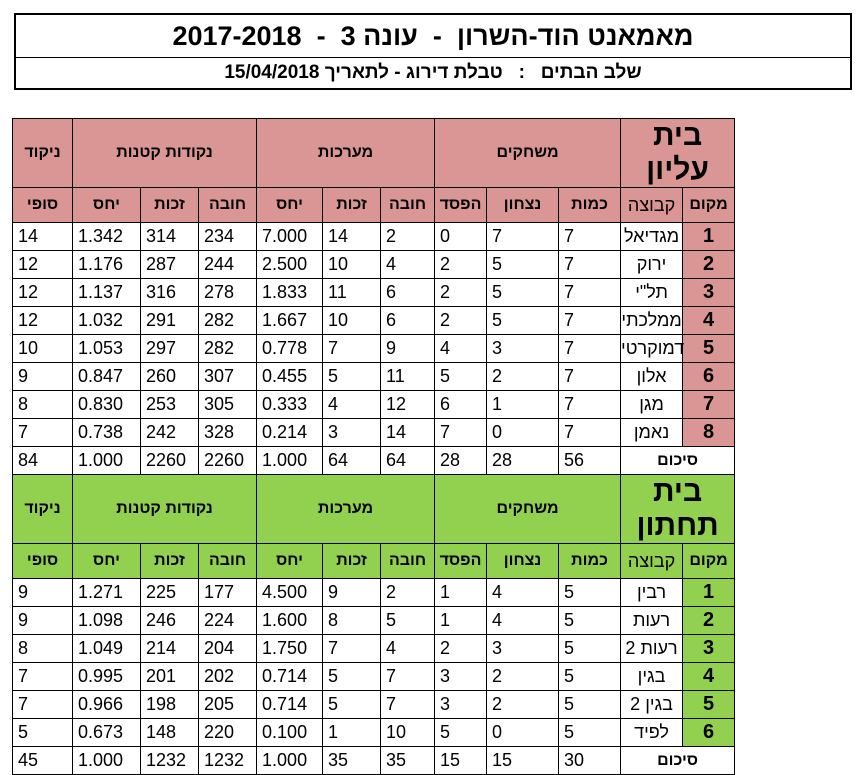  Describe the element at coordinates (408, 376) in the screenshot. I see `sets-against: 11` at that location.